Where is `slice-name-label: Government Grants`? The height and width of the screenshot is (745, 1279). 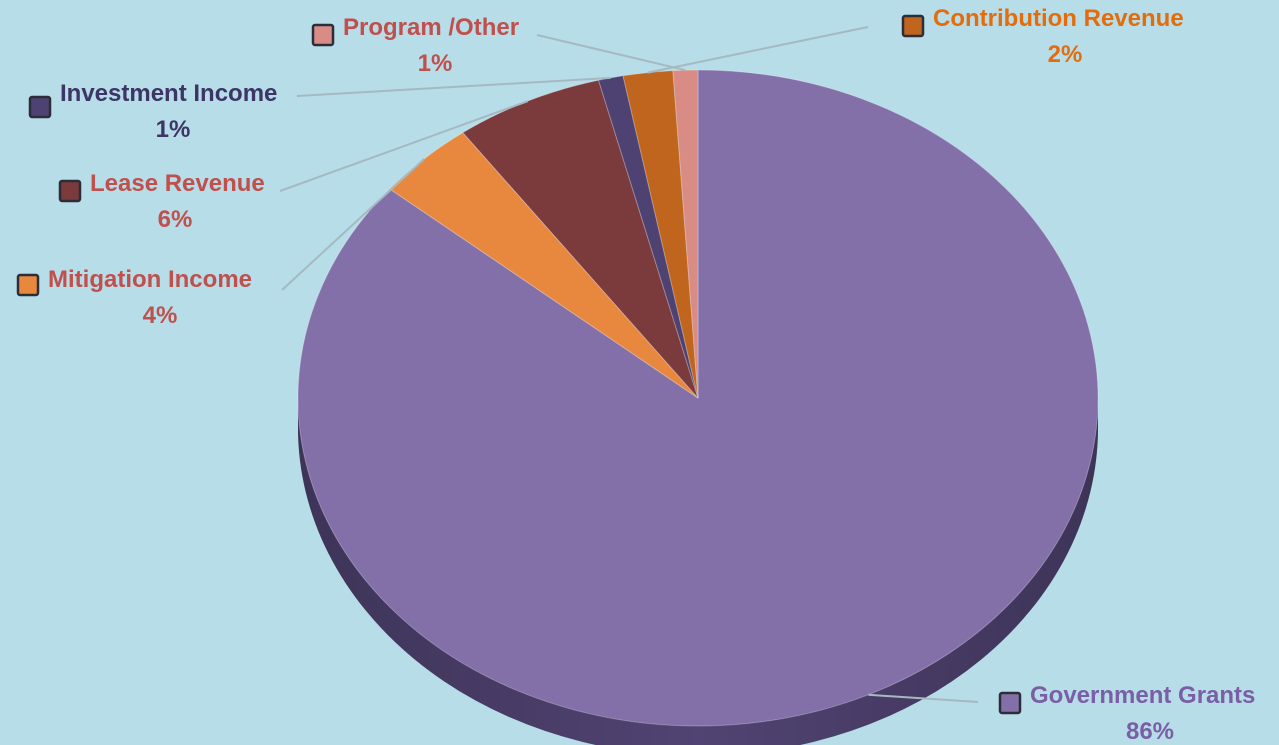 slice-name-label: Government Grants is located at coordinates (1142, 695).